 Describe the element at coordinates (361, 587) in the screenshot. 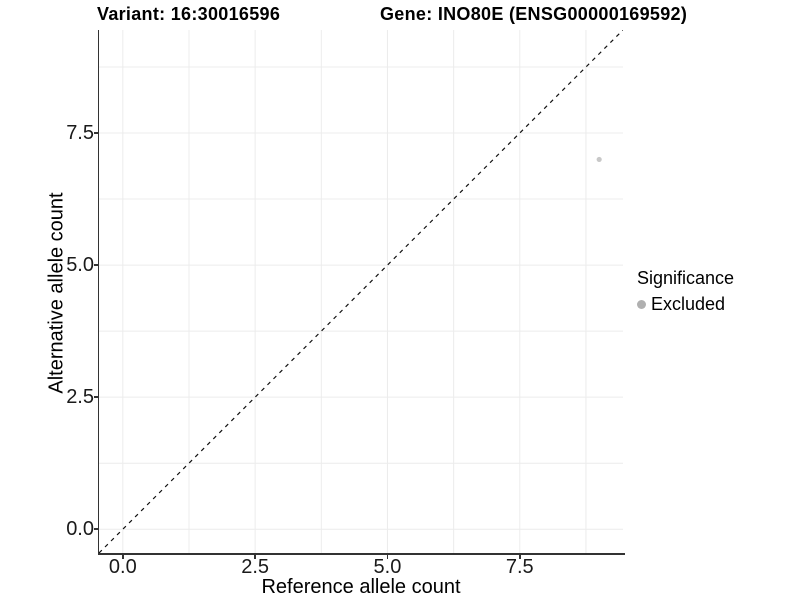

I see `x-axis-title: Reference allele count` at that location.